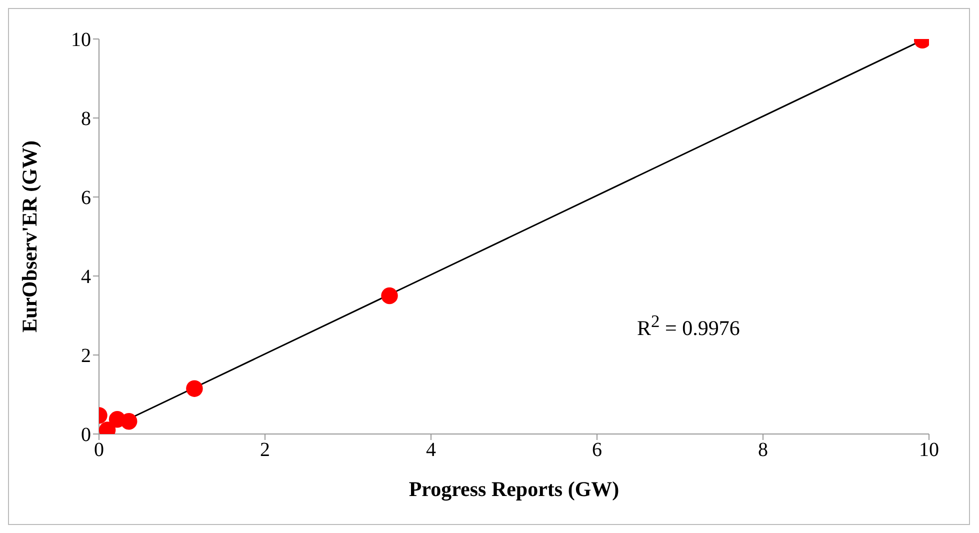 This screenshot has height=533, width=979. I want to click on x-tick-label: 8, so click(763, 450).